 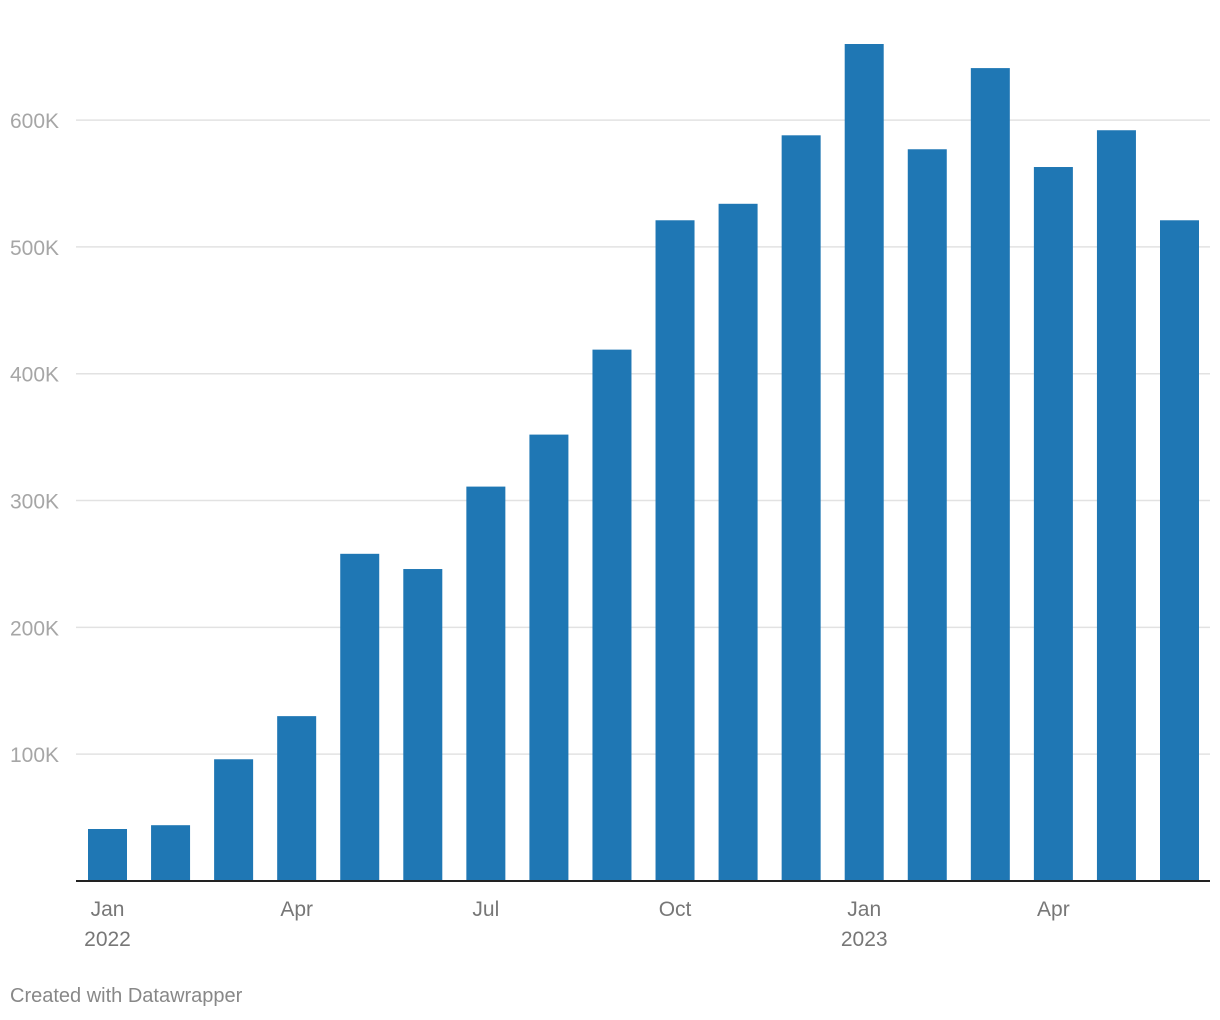 What do you see at coordinates (34, 502) in the screenshot?
I see `y-tick-label: 300K` at bounding box center [34, 502].